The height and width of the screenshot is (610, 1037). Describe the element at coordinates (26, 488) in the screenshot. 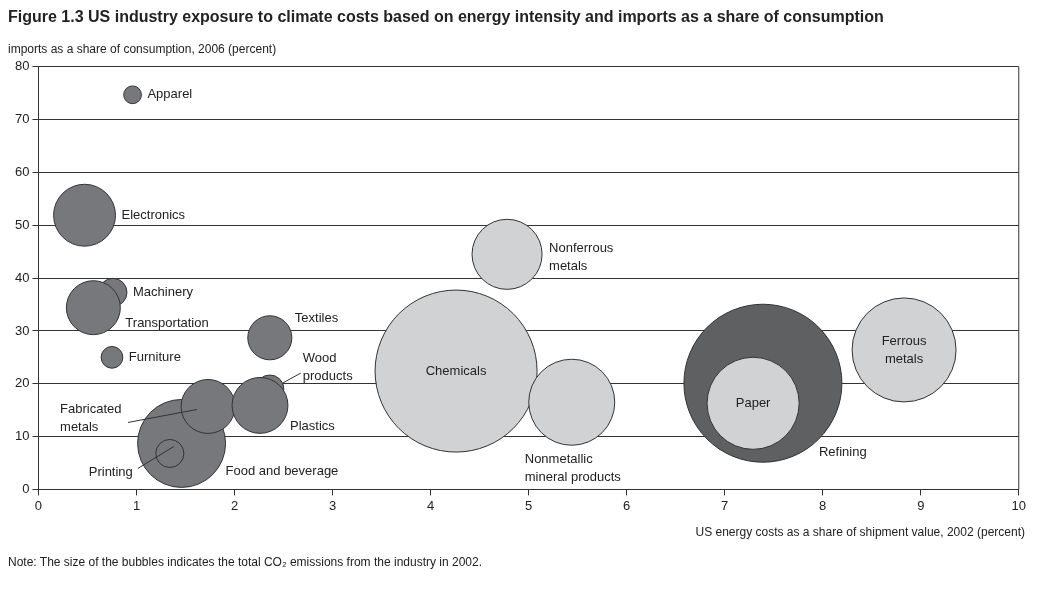

I see `y-tick-label: 0` at that location.